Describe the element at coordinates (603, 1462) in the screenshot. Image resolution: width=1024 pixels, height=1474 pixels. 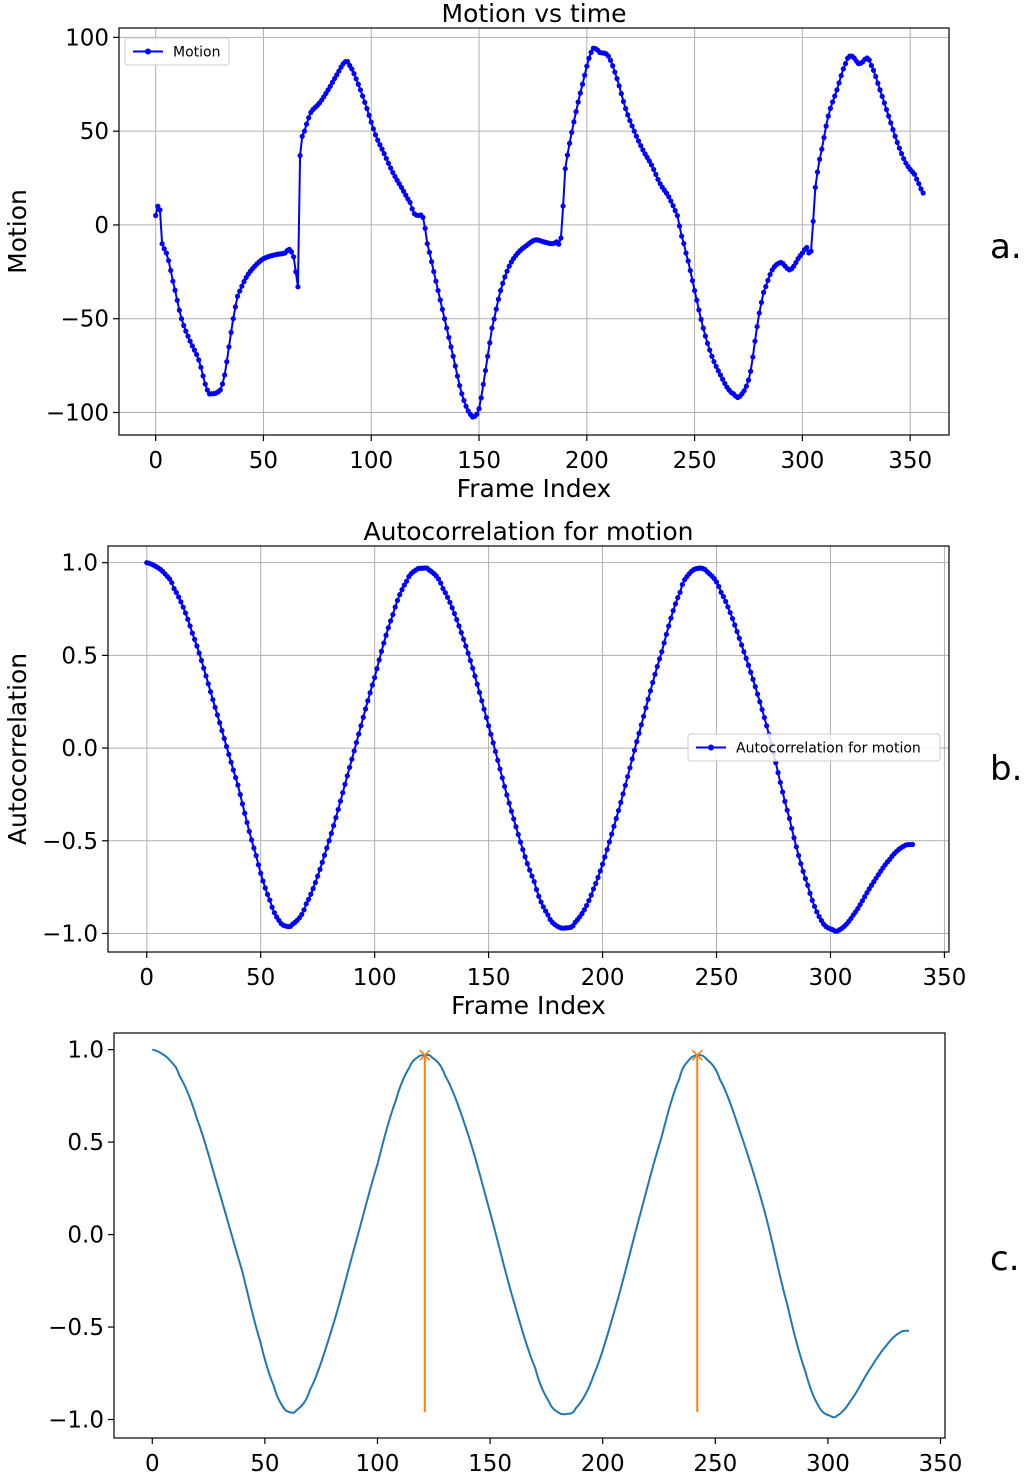
I see `x-tick-label: 200` at that location.